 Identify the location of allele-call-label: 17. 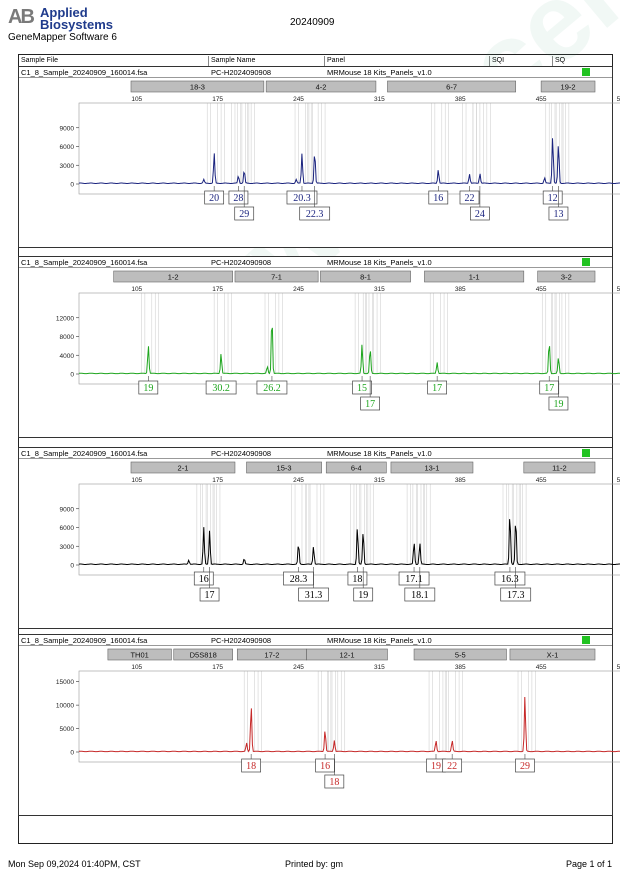
(437, 388).